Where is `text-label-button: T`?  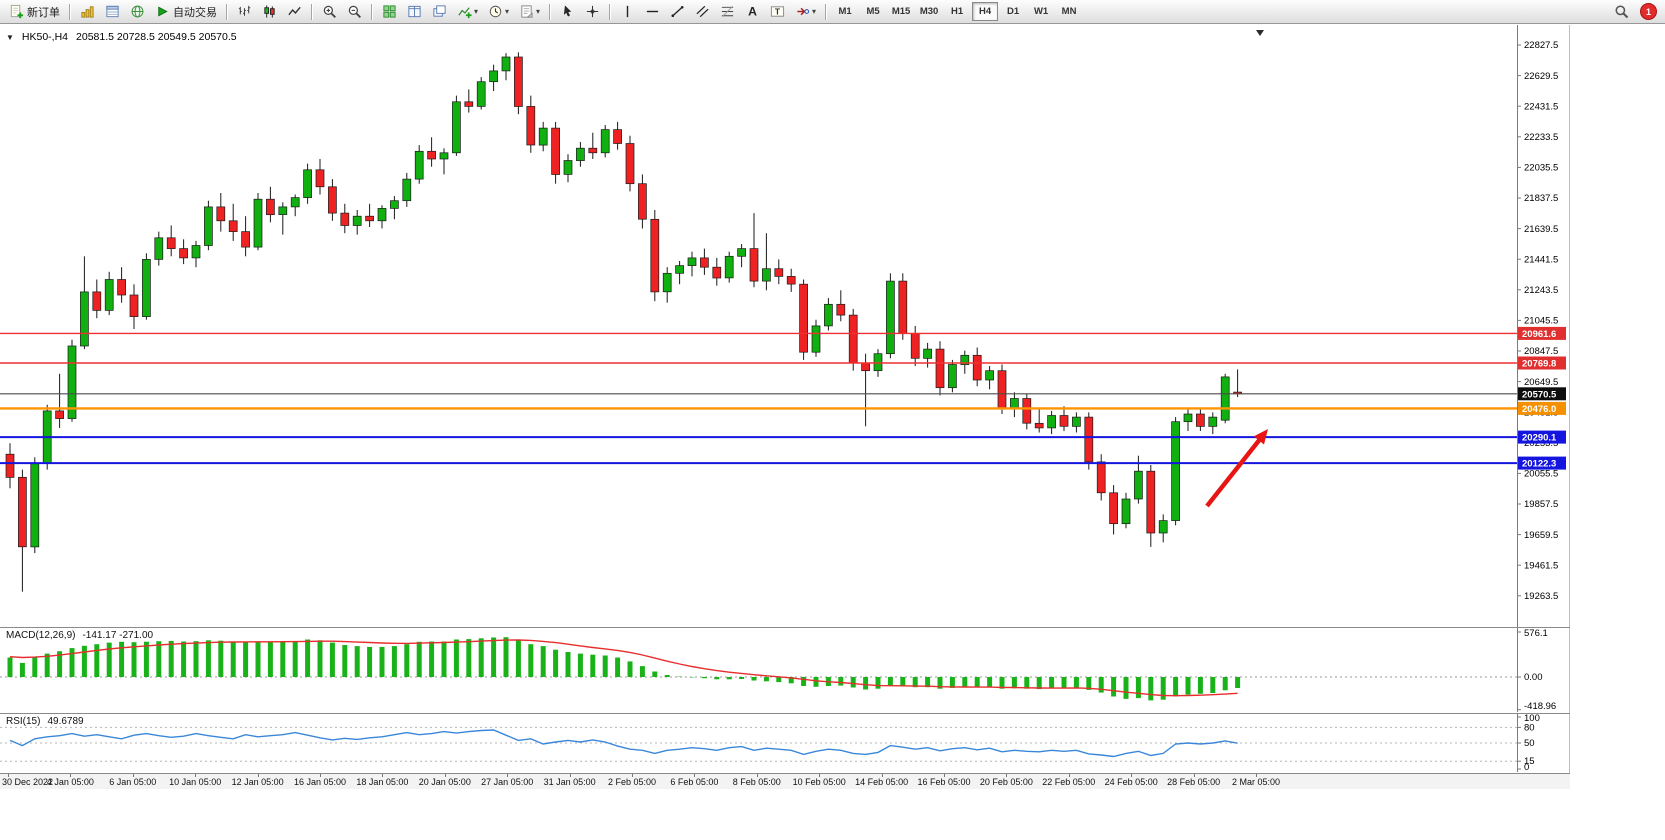 text-label-button: T is located at coordinates (777, 12).